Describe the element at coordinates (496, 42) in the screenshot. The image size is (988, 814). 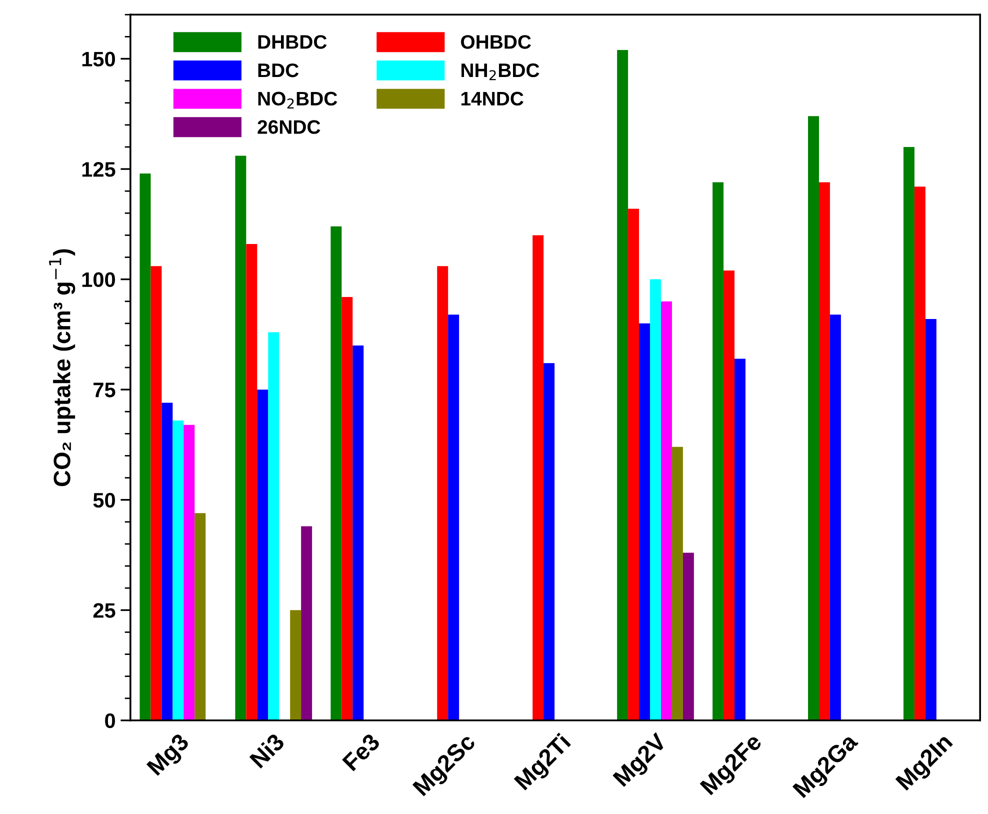
I see `legend-label: OHBDC` at that location.